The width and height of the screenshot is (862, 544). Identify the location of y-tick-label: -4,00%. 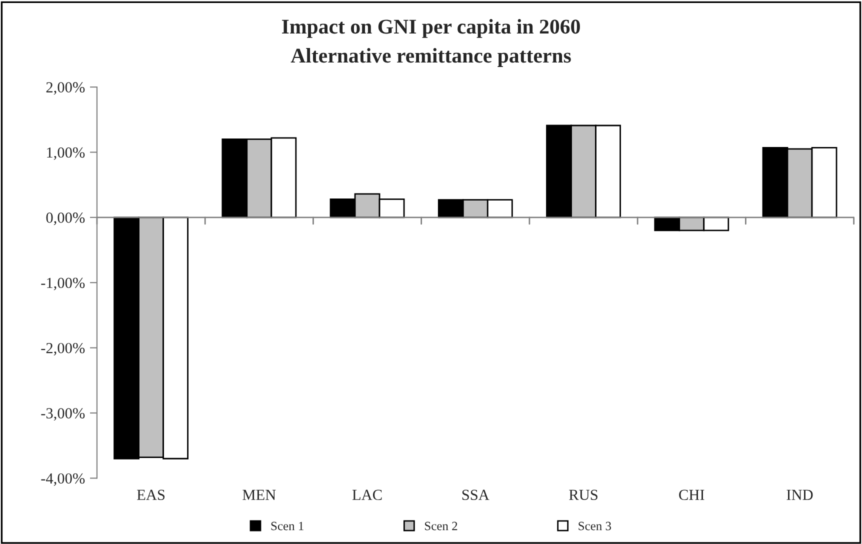
(63, 479).